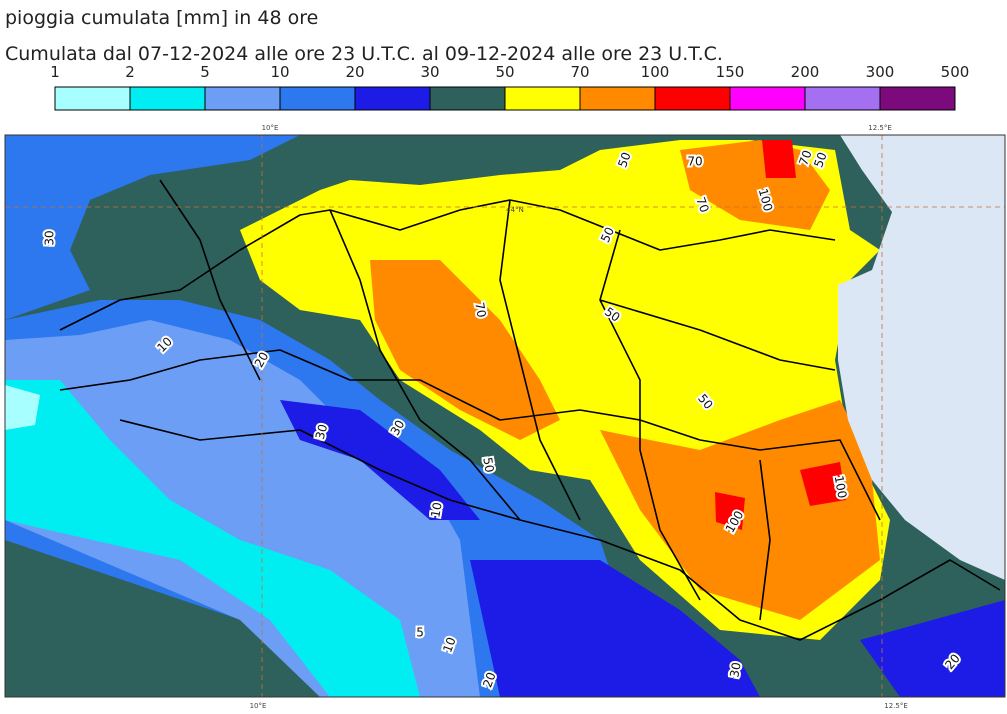 This screenshot has height=714, width=1007. What do you see at coordinates (279, 72) in the screenshot?
I see `colorbar-label: 10` at bounding box center [279, 72].